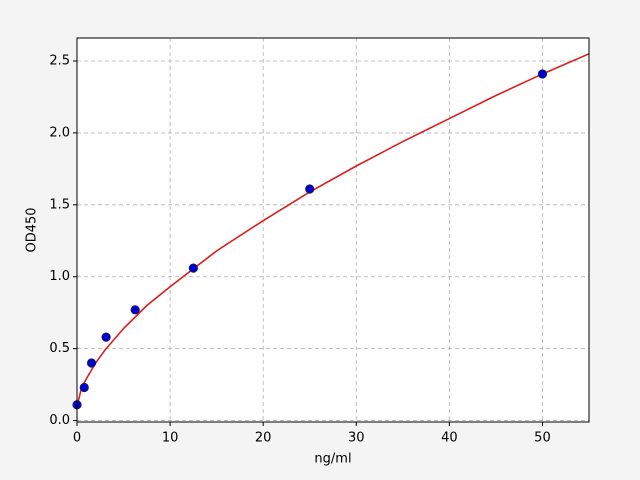  Describe the element at coordinates (32, 229) in the screenshot. I see `y-axis-label: OD450` at that location.